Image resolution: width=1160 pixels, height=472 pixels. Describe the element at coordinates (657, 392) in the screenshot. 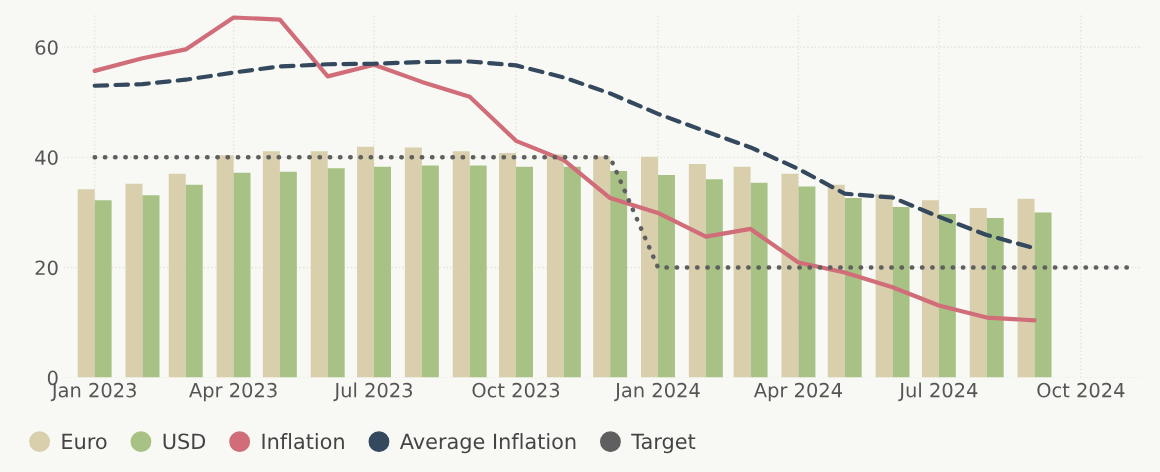

I see `x-tick-label: Jan 2024` at that location.